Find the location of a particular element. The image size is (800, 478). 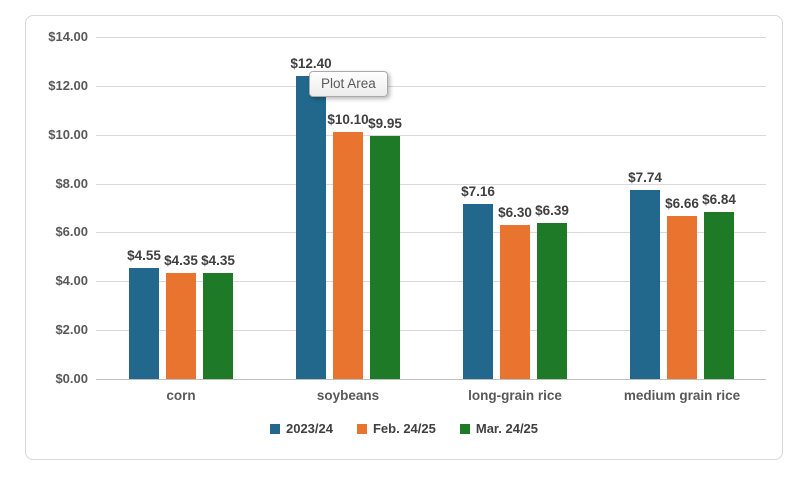

legend-label: Mar. 24/25 is located at coordinates (507, 428).